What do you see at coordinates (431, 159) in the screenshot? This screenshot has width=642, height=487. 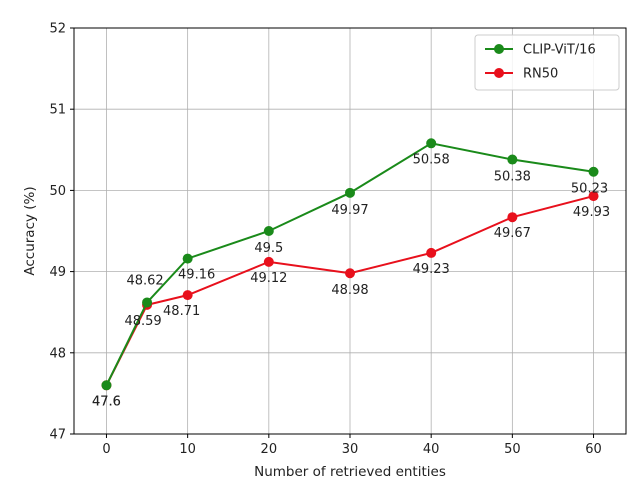 I see `data-label: 50.58` at bounding box center [431, 159].